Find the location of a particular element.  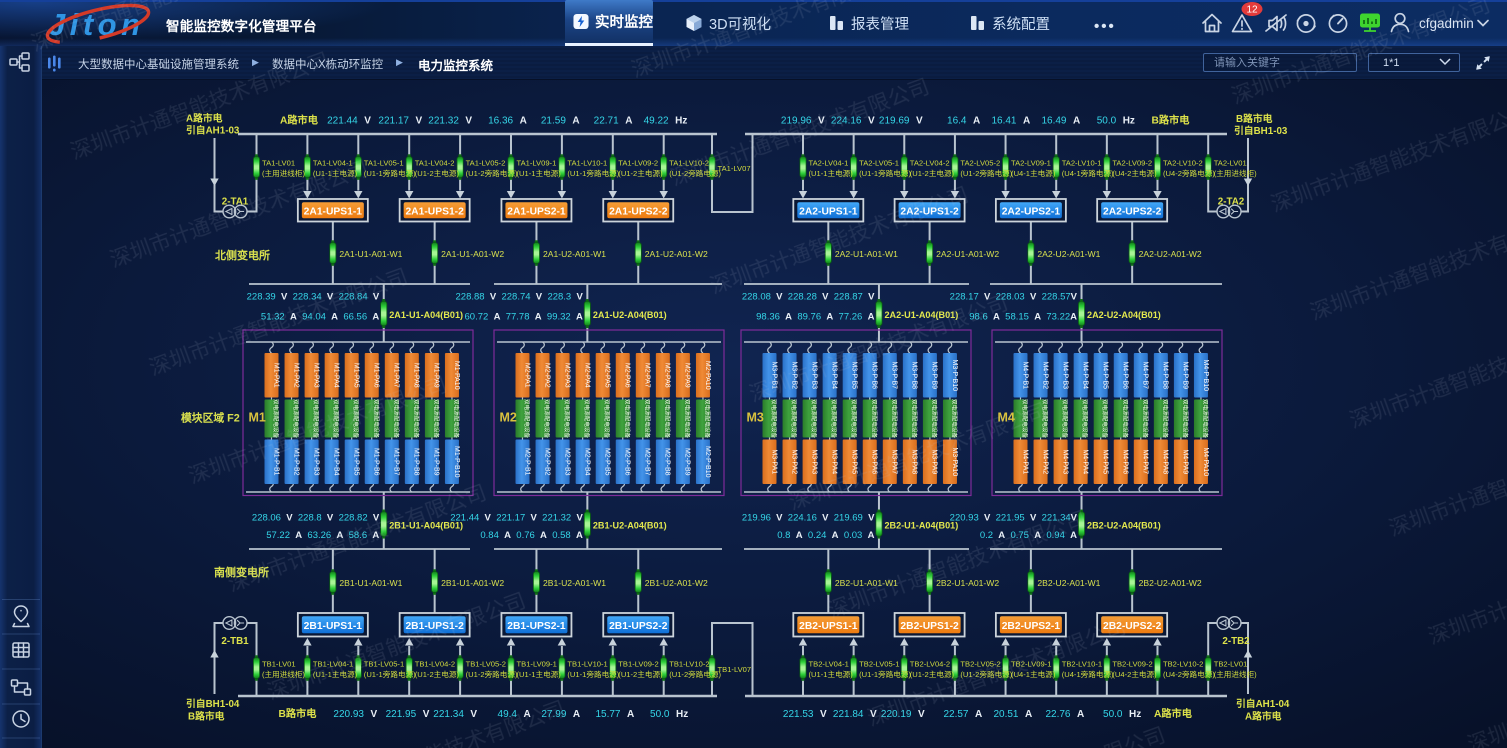

svg-text: Jiton is located at coordinates (96, 24).